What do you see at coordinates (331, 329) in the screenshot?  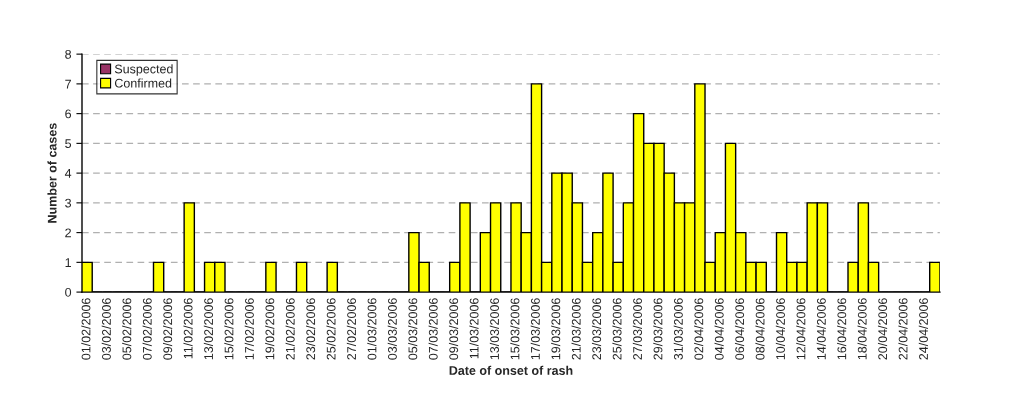 I see `x-tick-label: 25/02/2006` at bounding box center [331, 329].